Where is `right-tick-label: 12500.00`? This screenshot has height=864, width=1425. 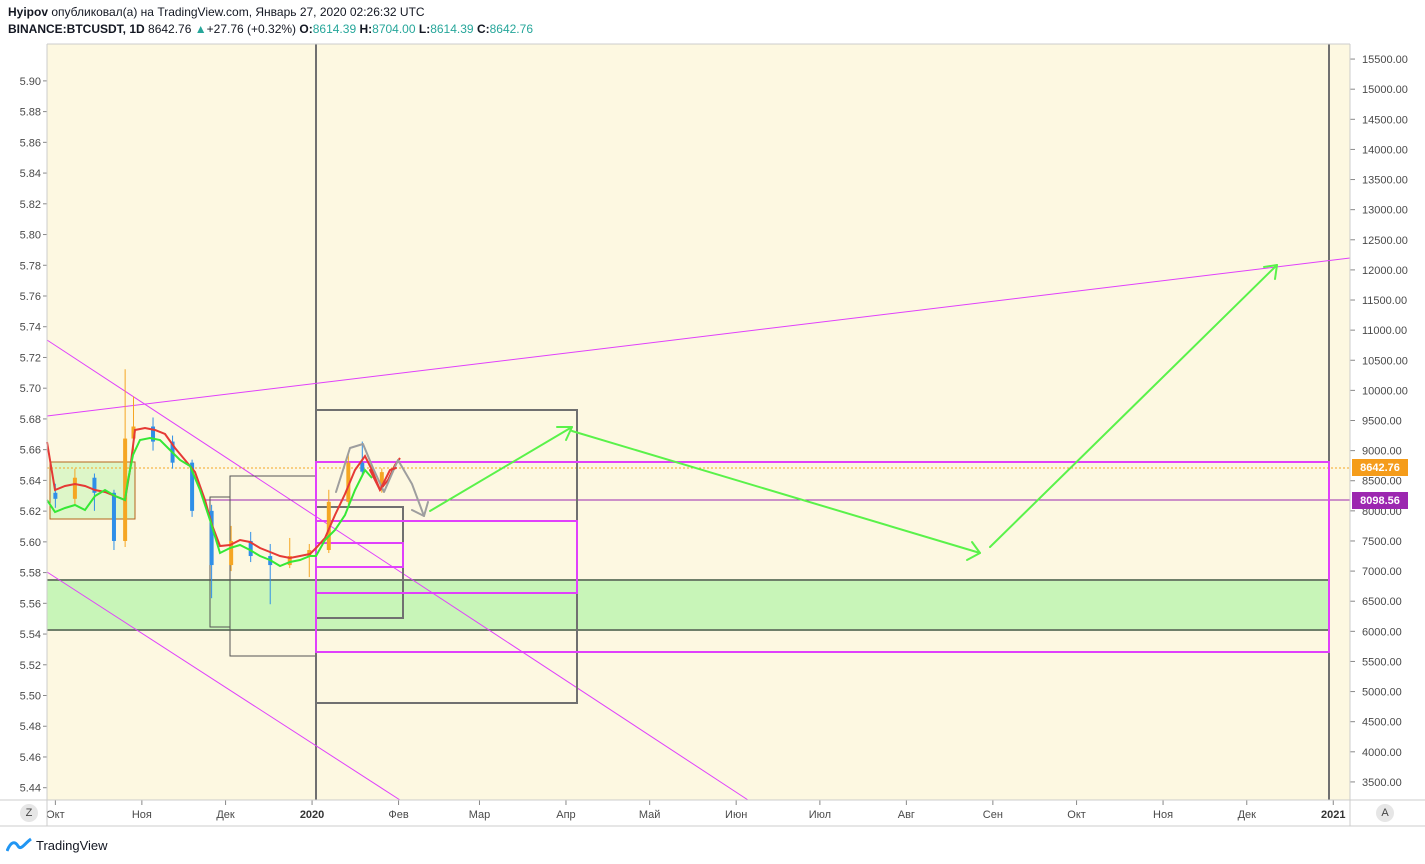 right-tick-label: 12500.00 is located at coordinates (1385, 241).